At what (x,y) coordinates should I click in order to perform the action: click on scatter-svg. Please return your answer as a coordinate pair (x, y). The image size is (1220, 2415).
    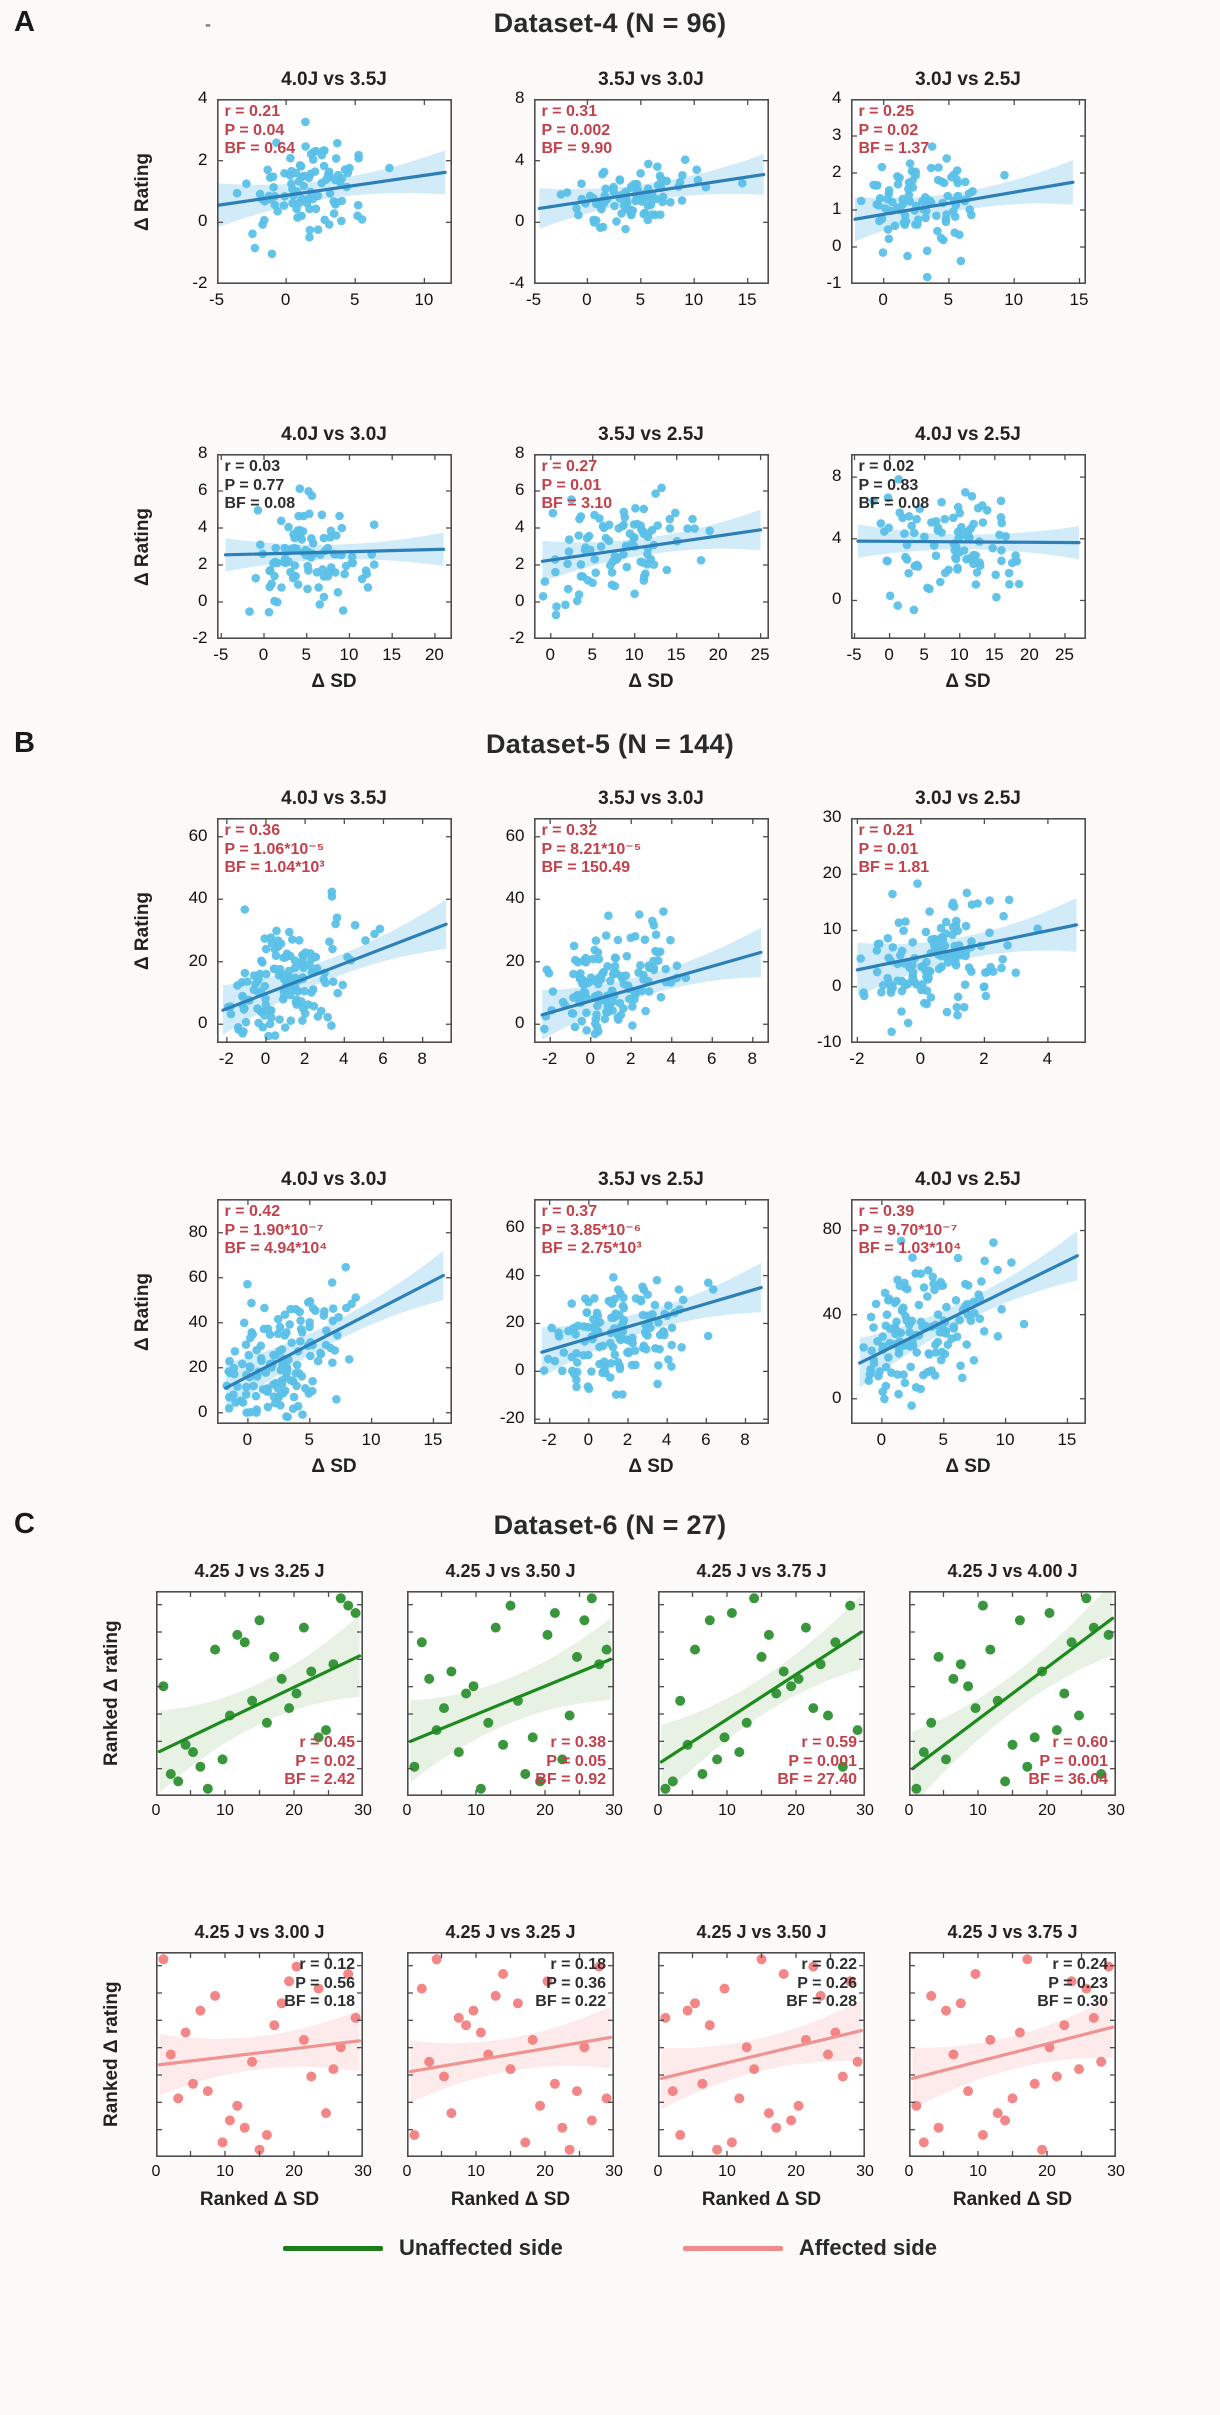
    Looking at the image, I should click on (761, 2054).